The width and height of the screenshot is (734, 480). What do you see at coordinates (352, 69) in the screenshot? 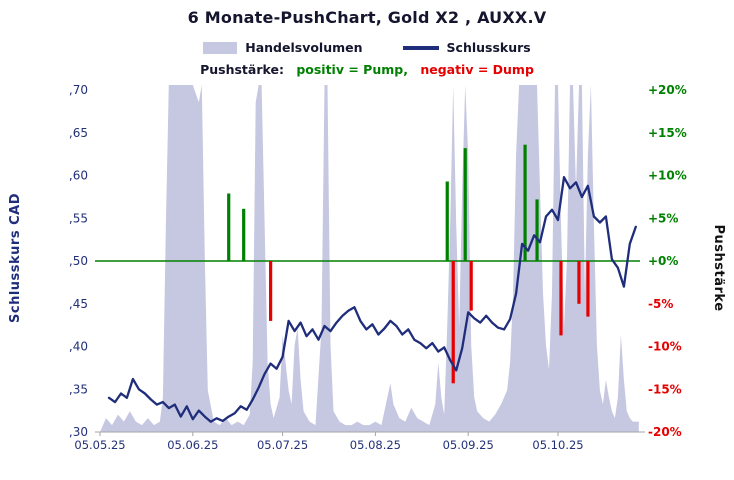
I see `pump-legend-text: positiv = Pump,` at bounding box center [352, 69].